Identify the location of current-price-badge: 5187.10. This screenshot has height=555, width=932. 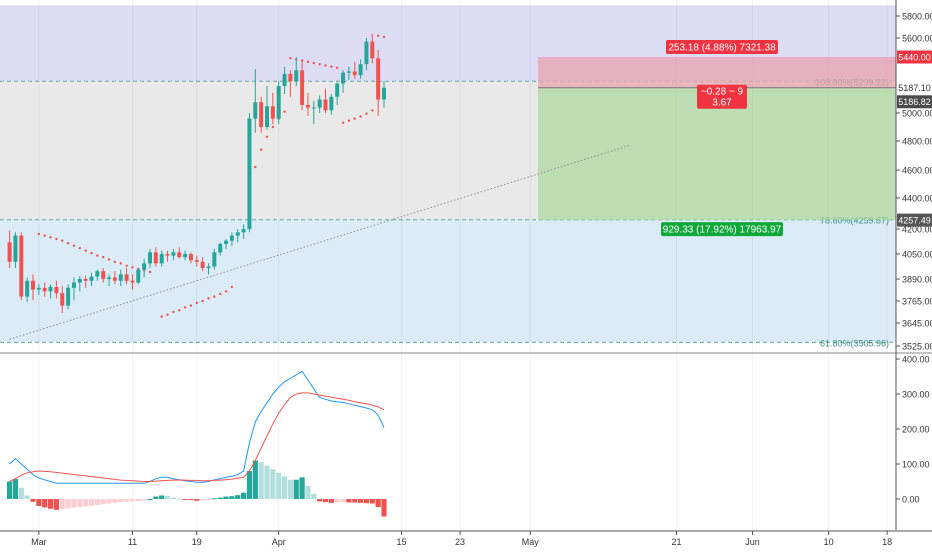
(914, 88).